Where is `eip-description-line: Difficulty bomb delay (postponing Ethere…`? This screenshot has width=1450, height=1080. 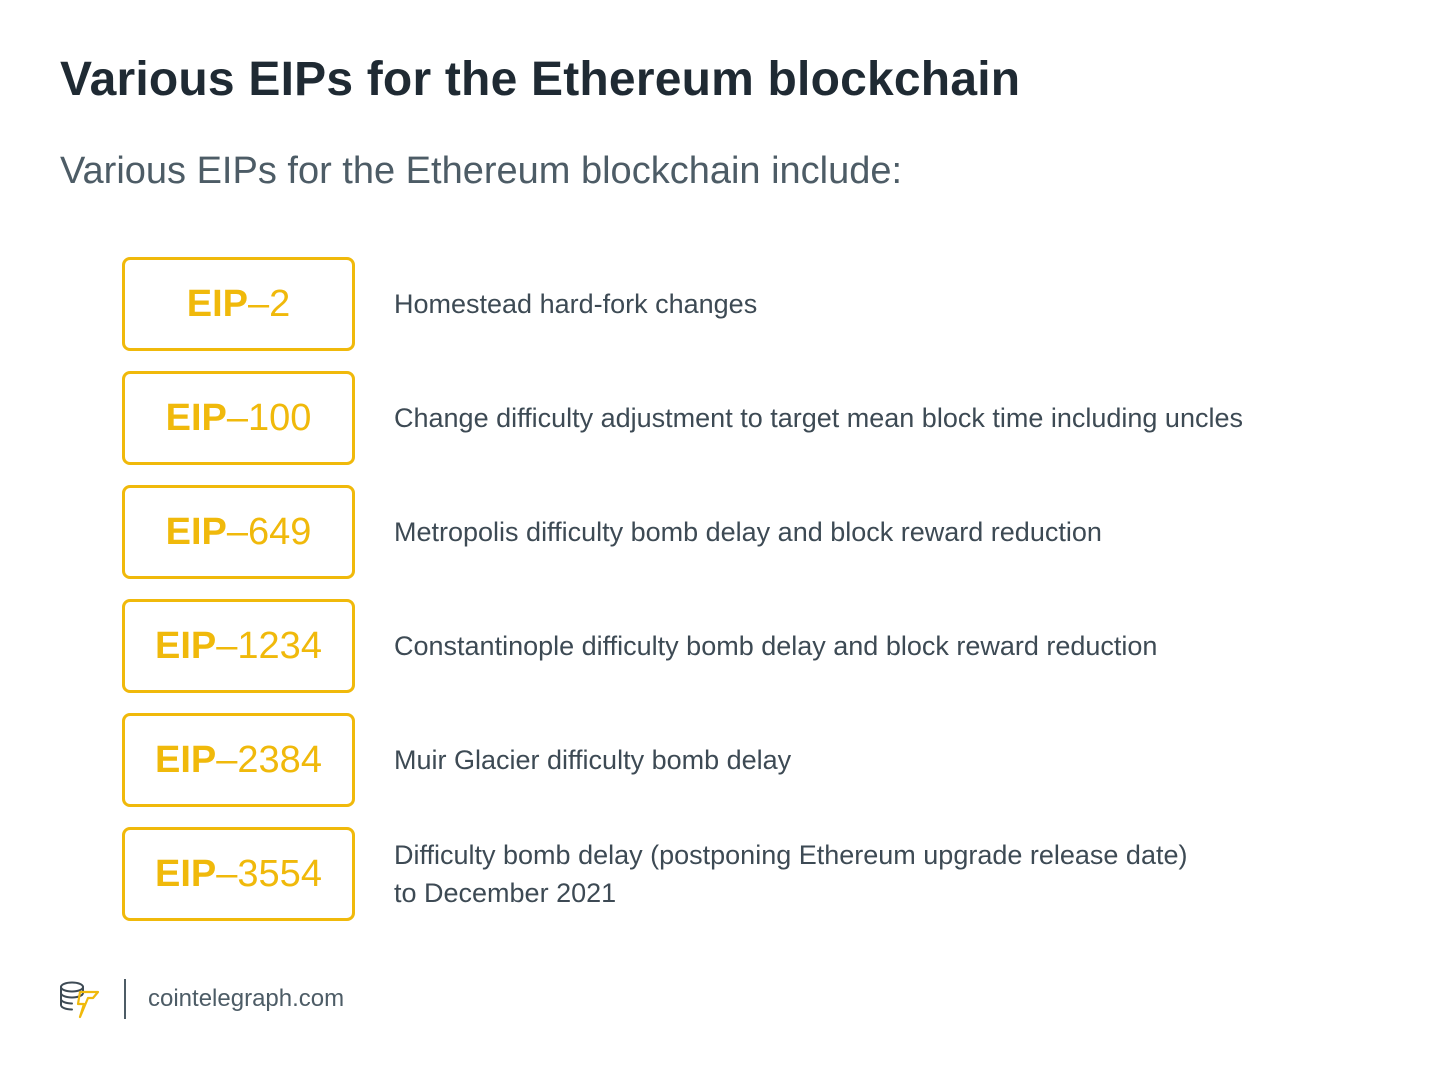 eip-description-line: Difficulty bomb delay (postponing Ethere… is located at coordinates (791, 855).